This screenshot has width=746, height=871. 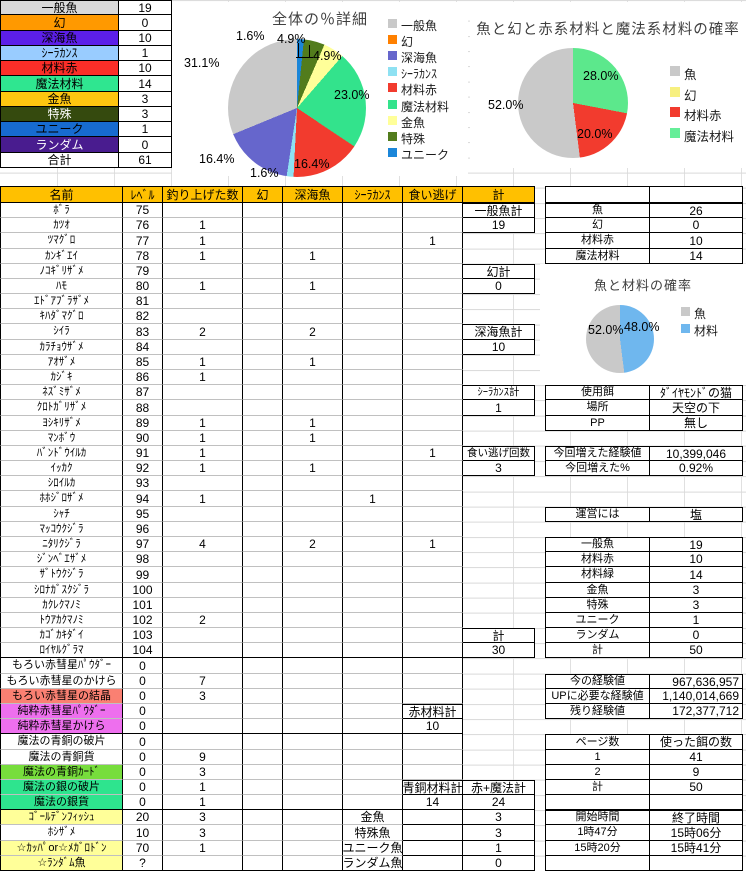 I want to click on right-panel-value-cell: 0.92%, so click(x=696, y=468).